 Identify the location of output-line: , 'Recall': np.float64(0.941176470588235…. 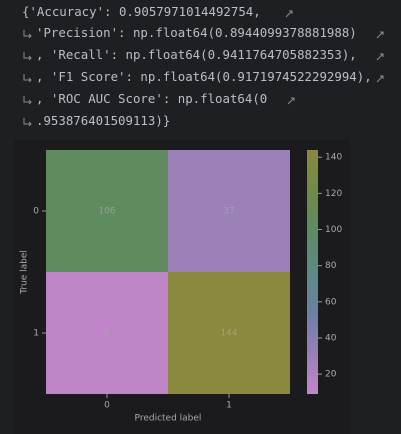
(196, 54).